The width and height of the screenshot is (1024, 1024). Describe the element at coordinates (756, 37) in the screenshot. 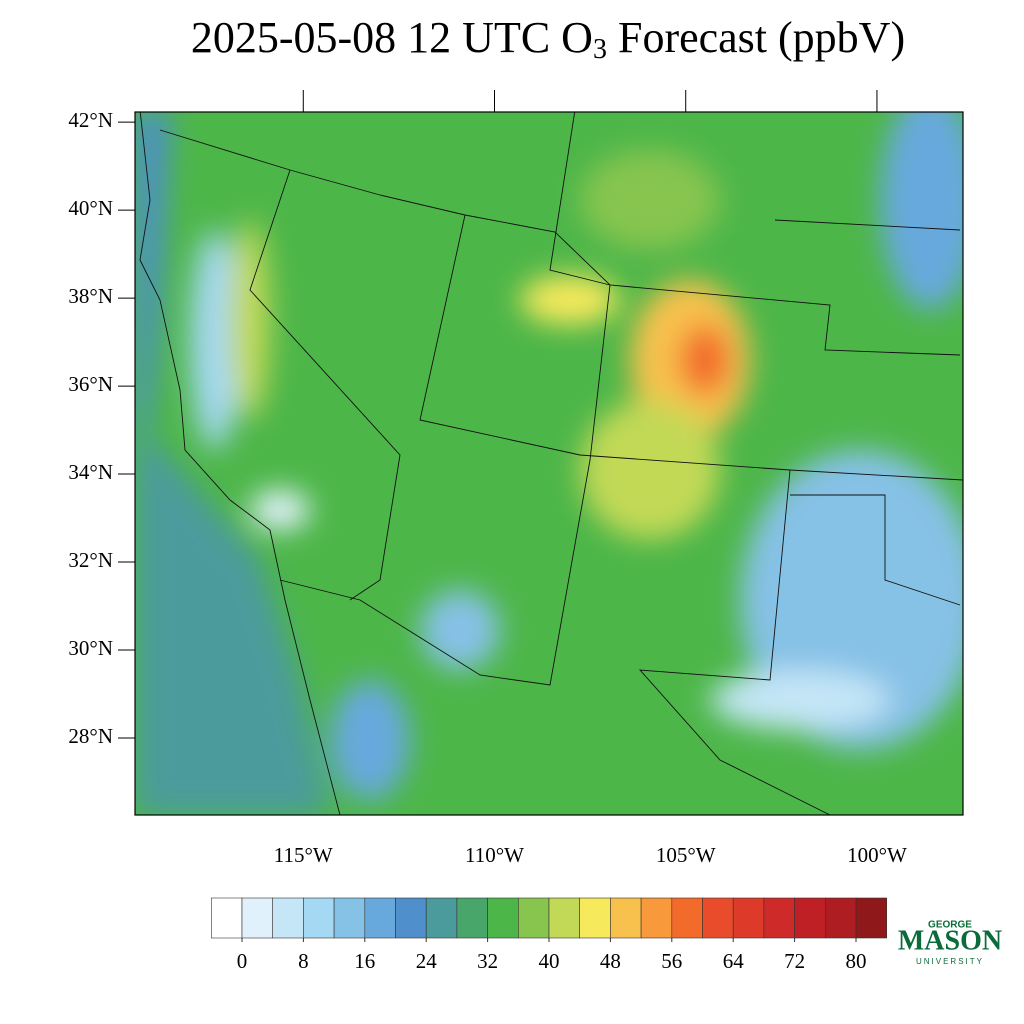

I see `title-text: Forecast (ppbV)` at that location.